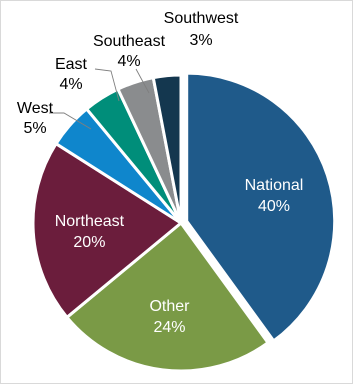 The width and height of the screenshot is (355, 387). What do you see at coordinates (274, 206) in the screenshot?
I see `slice-value-national: 40%` at bounding box center [274, 206].